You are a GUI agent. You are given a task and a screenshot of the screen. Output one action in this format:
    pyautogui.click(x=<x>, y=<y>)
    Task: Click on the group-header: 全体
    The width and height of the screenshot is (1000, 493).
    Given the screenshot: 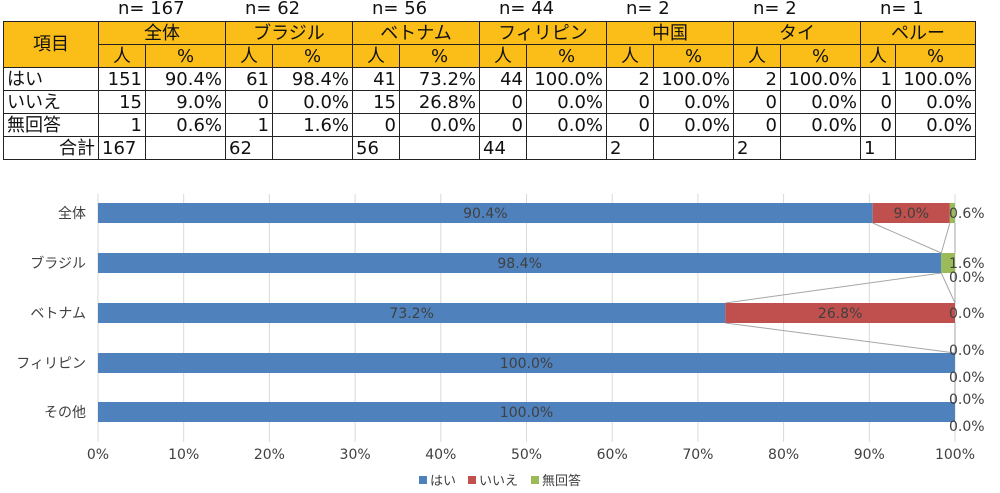 What is the action you would take?
    pyautogui.click(x=162, y=33)
    